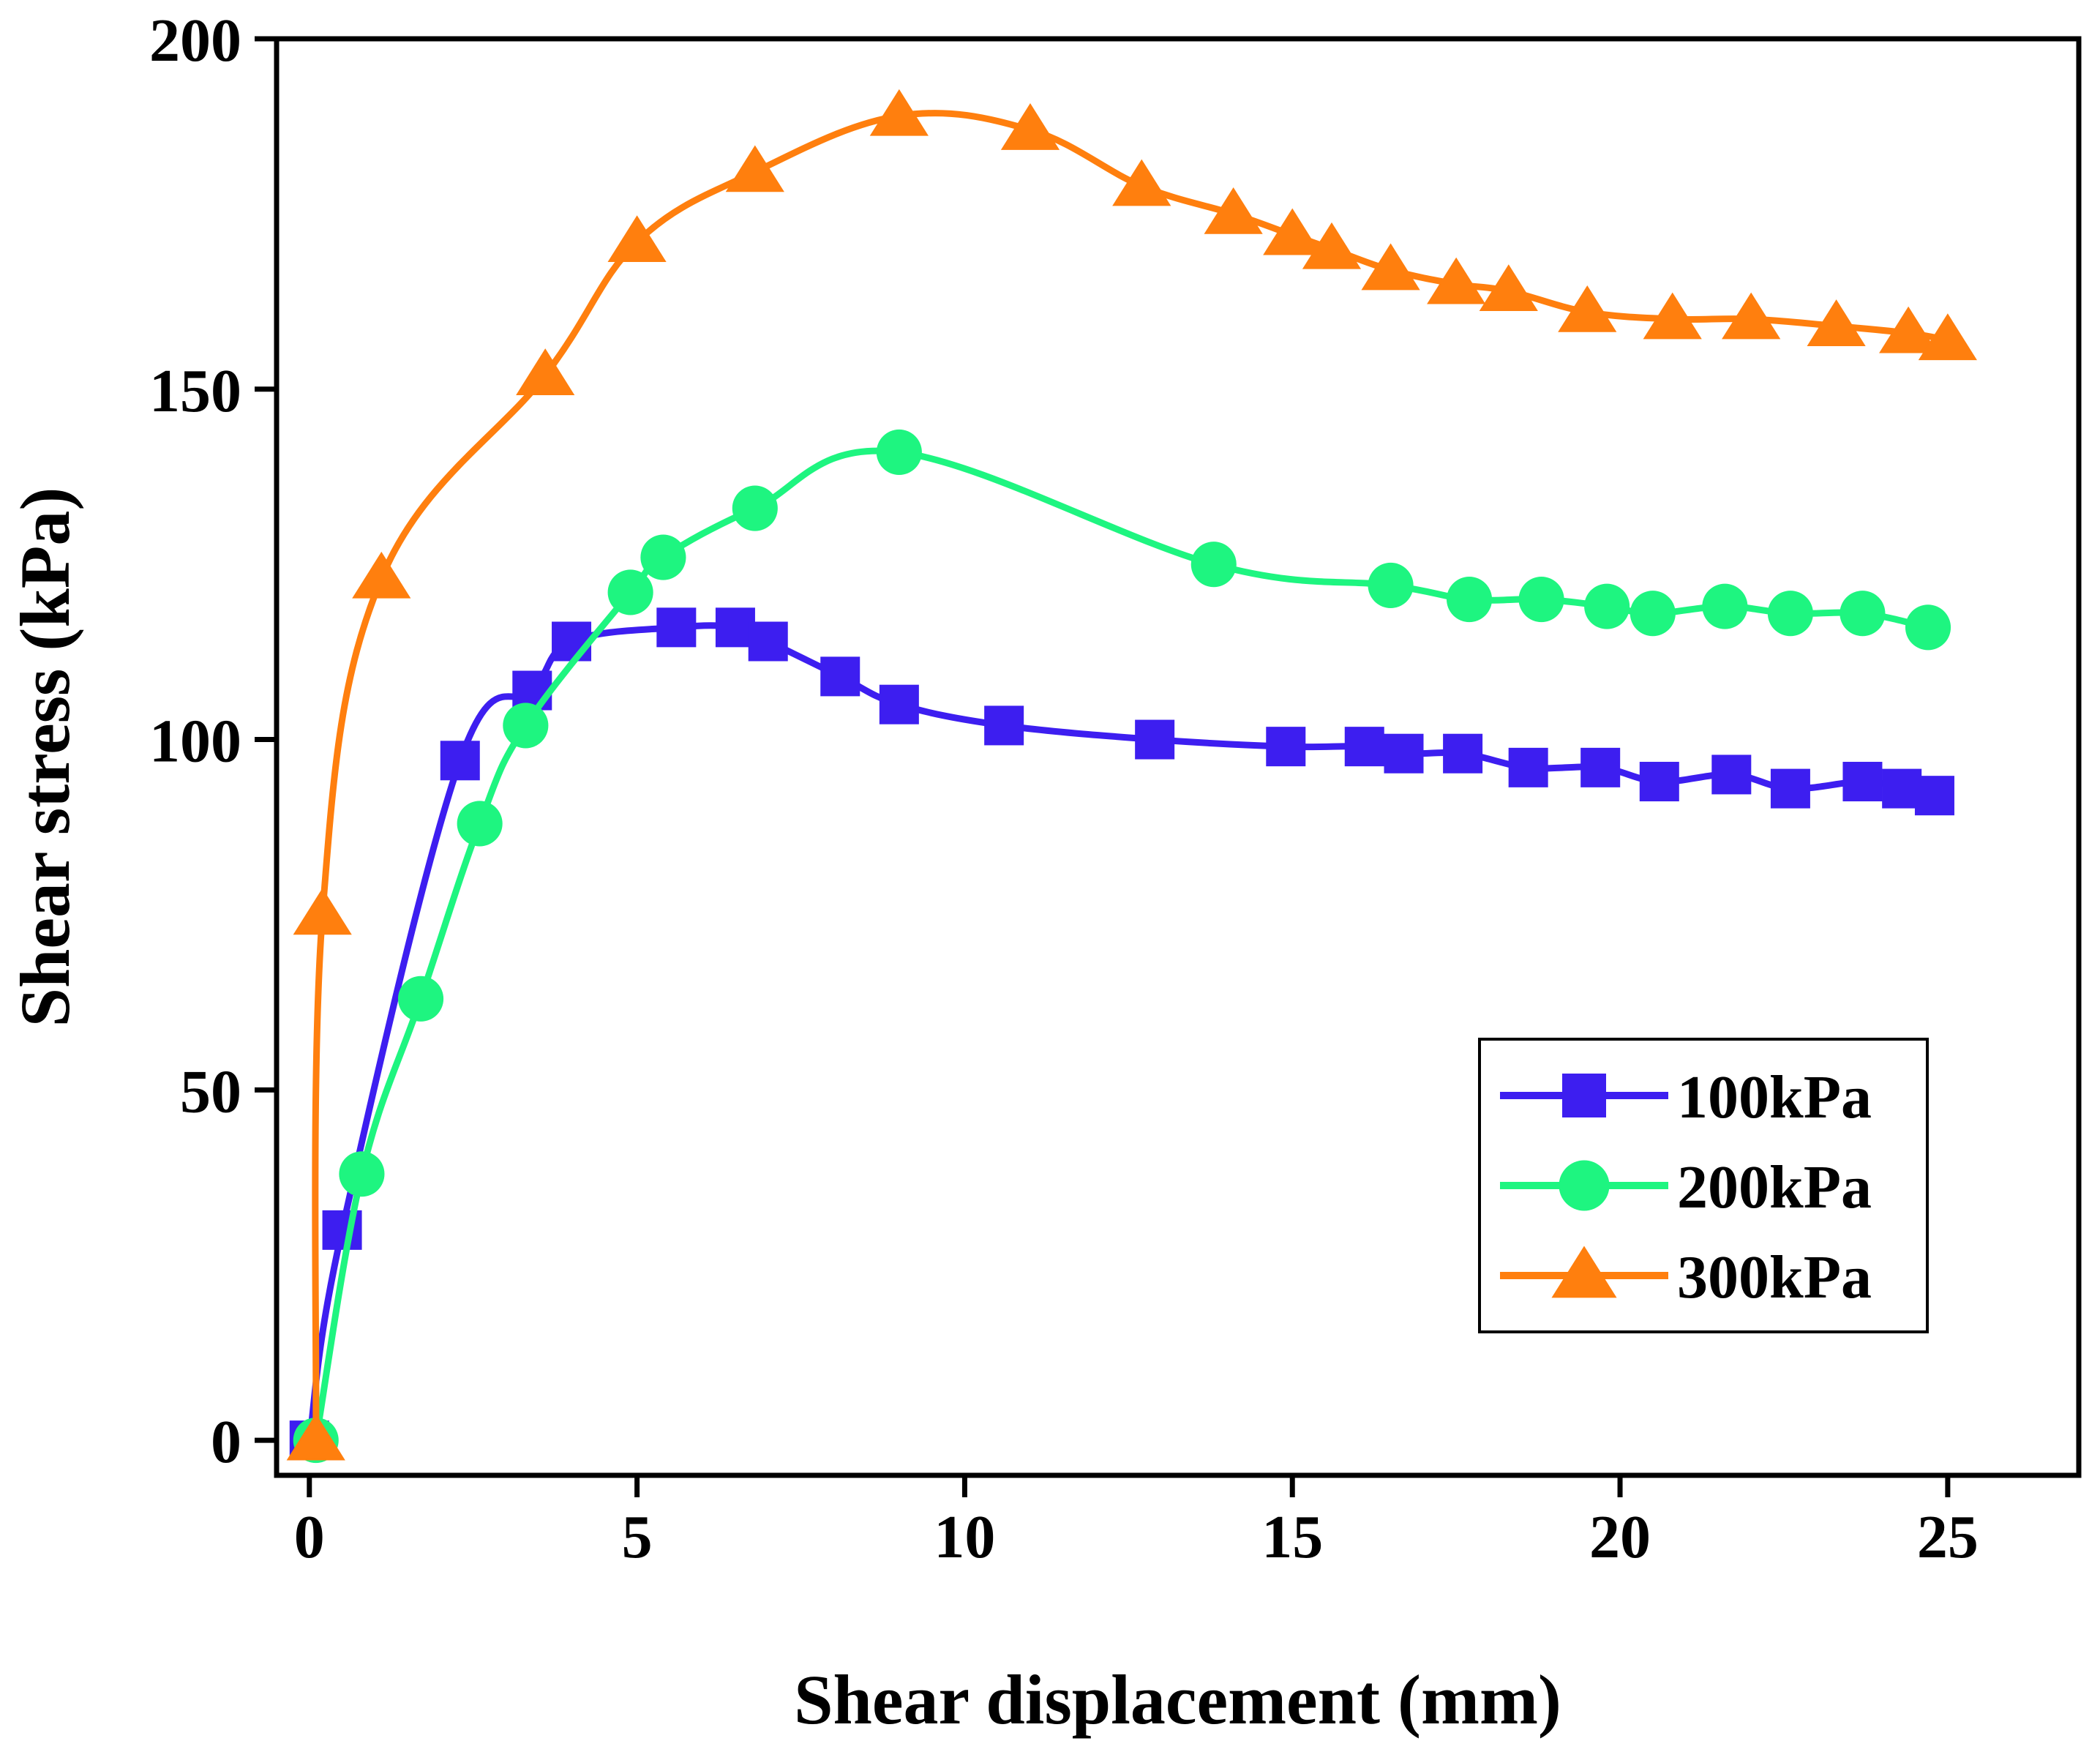 The height and width of the screenshot is (1760, 2100). I want to click on y-tick-label: 0, so click(226, 1442).